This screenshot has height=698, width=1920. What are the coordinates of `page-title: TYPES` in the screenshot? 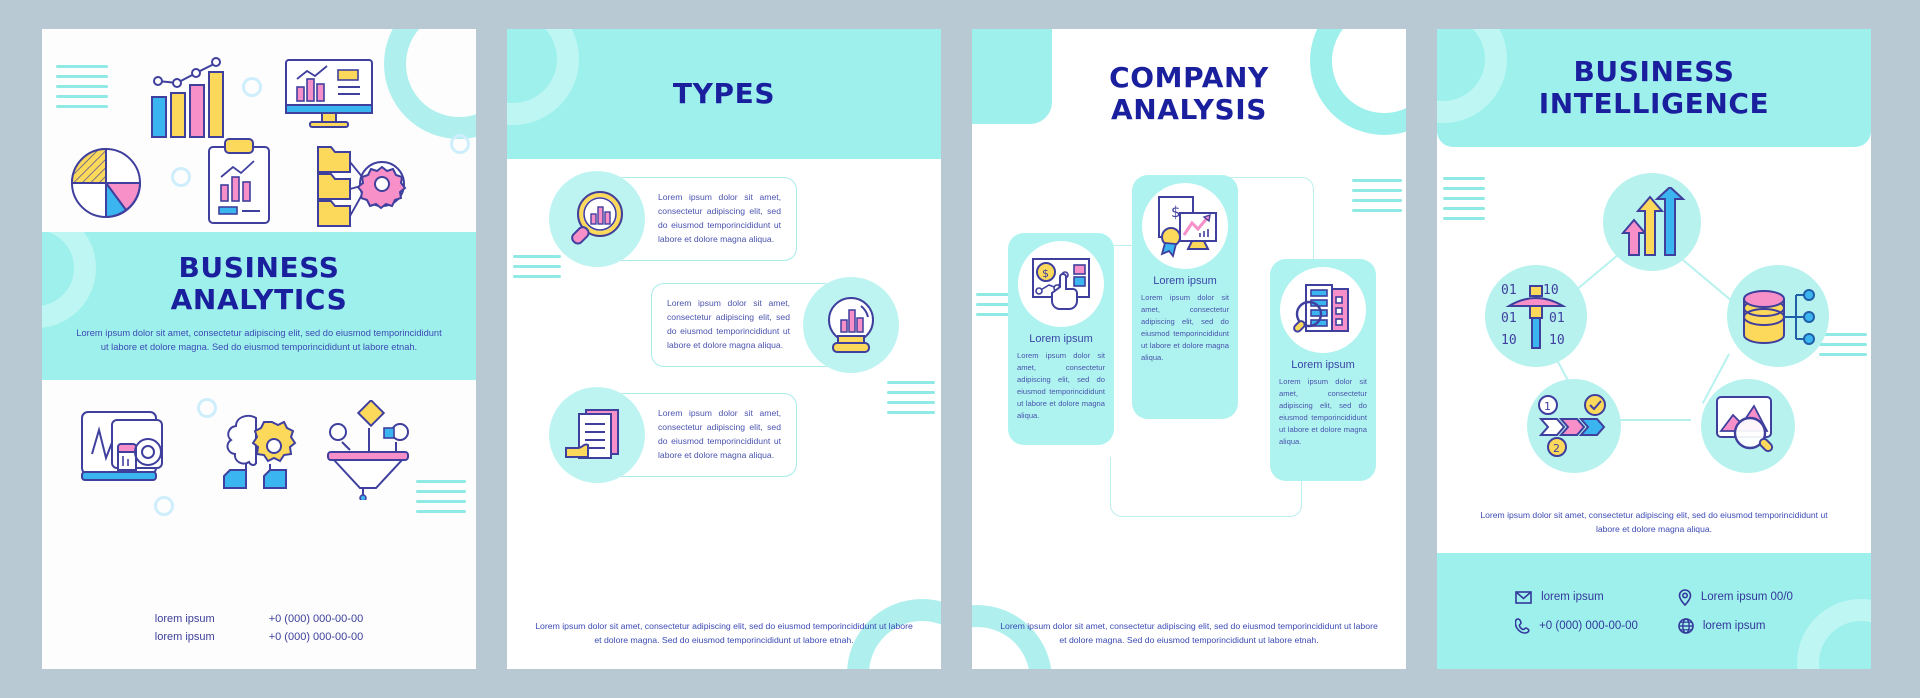 It's located at (724, 94).